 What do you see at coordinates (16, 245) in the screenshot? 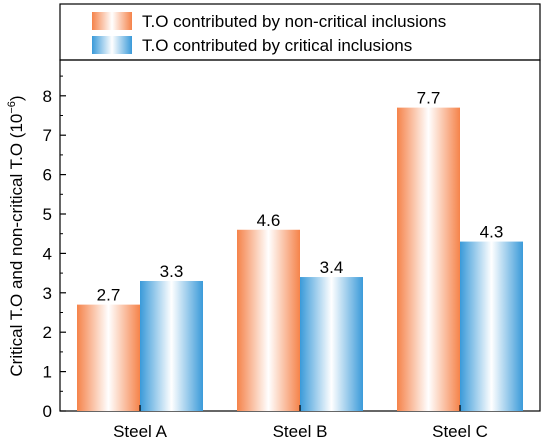
I see `y-axis-label-main: Critical T.O and non-critical T.O (10` at bounding box center [16, 245].